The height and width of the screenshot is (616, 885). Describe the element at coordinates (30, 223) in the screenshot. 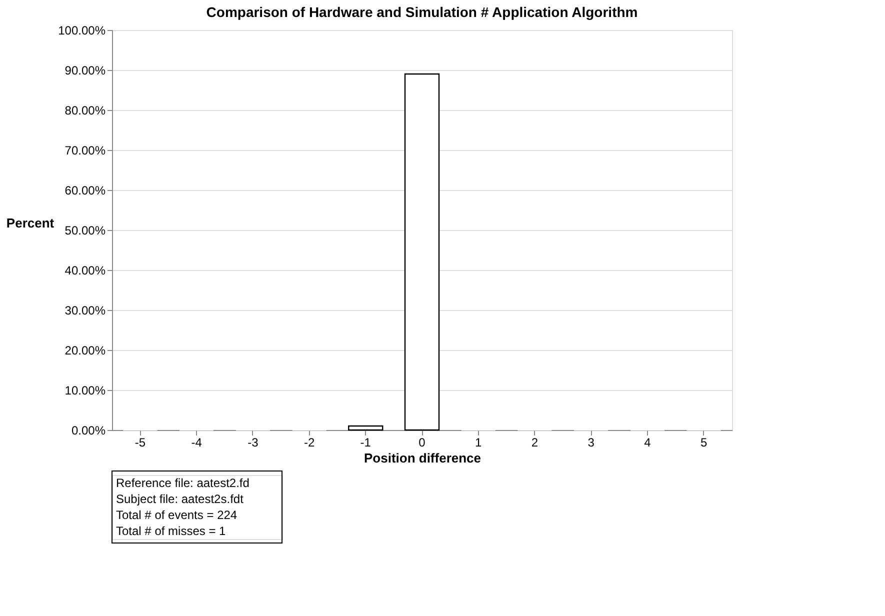

I see `y-axis-title: Percent` at that location.